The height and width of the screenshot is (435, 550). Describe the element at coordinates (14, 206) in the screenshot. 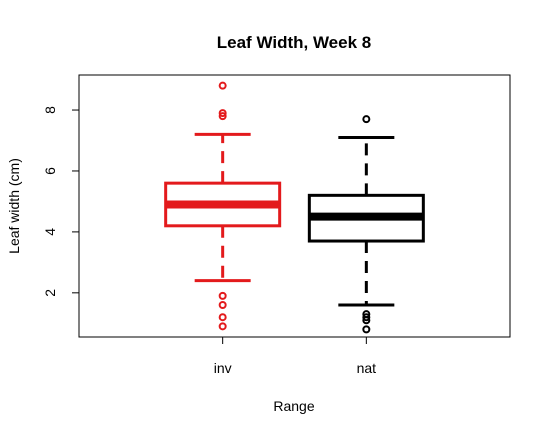

I see `y-axis-label: Leaf width (cm)` at that location.